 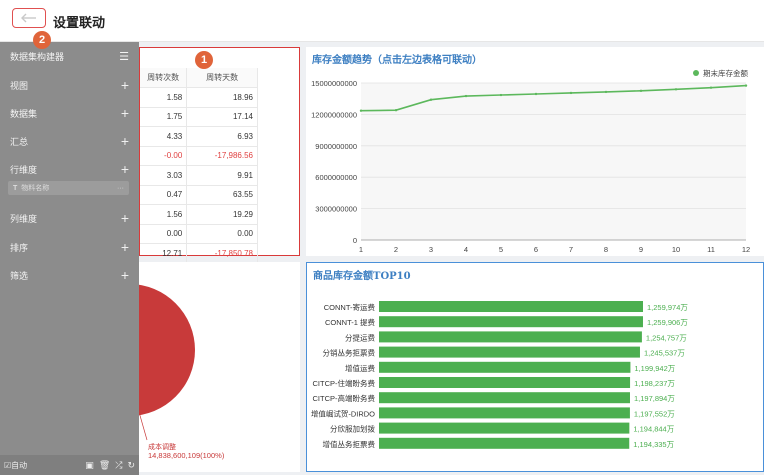 I want to click on menu-collapse-icon: ☰, so click(x=124, y=56).